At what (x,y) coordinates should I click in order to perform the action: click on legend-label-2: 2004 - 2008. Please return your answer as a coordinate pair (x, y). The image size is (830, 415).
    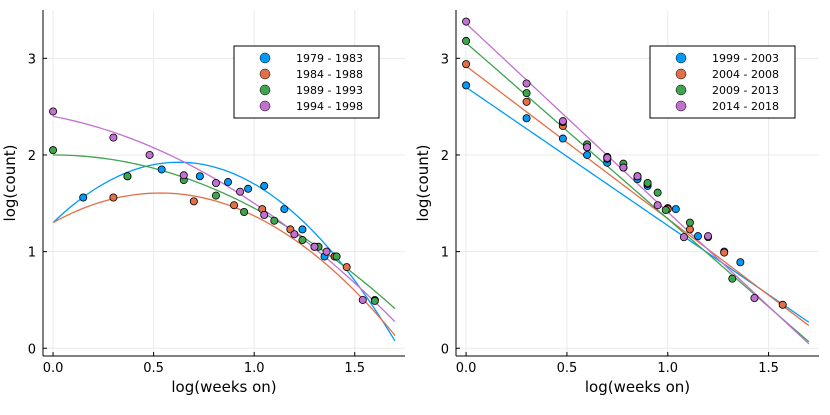
    Looking at the image, I should click on (745, 74).